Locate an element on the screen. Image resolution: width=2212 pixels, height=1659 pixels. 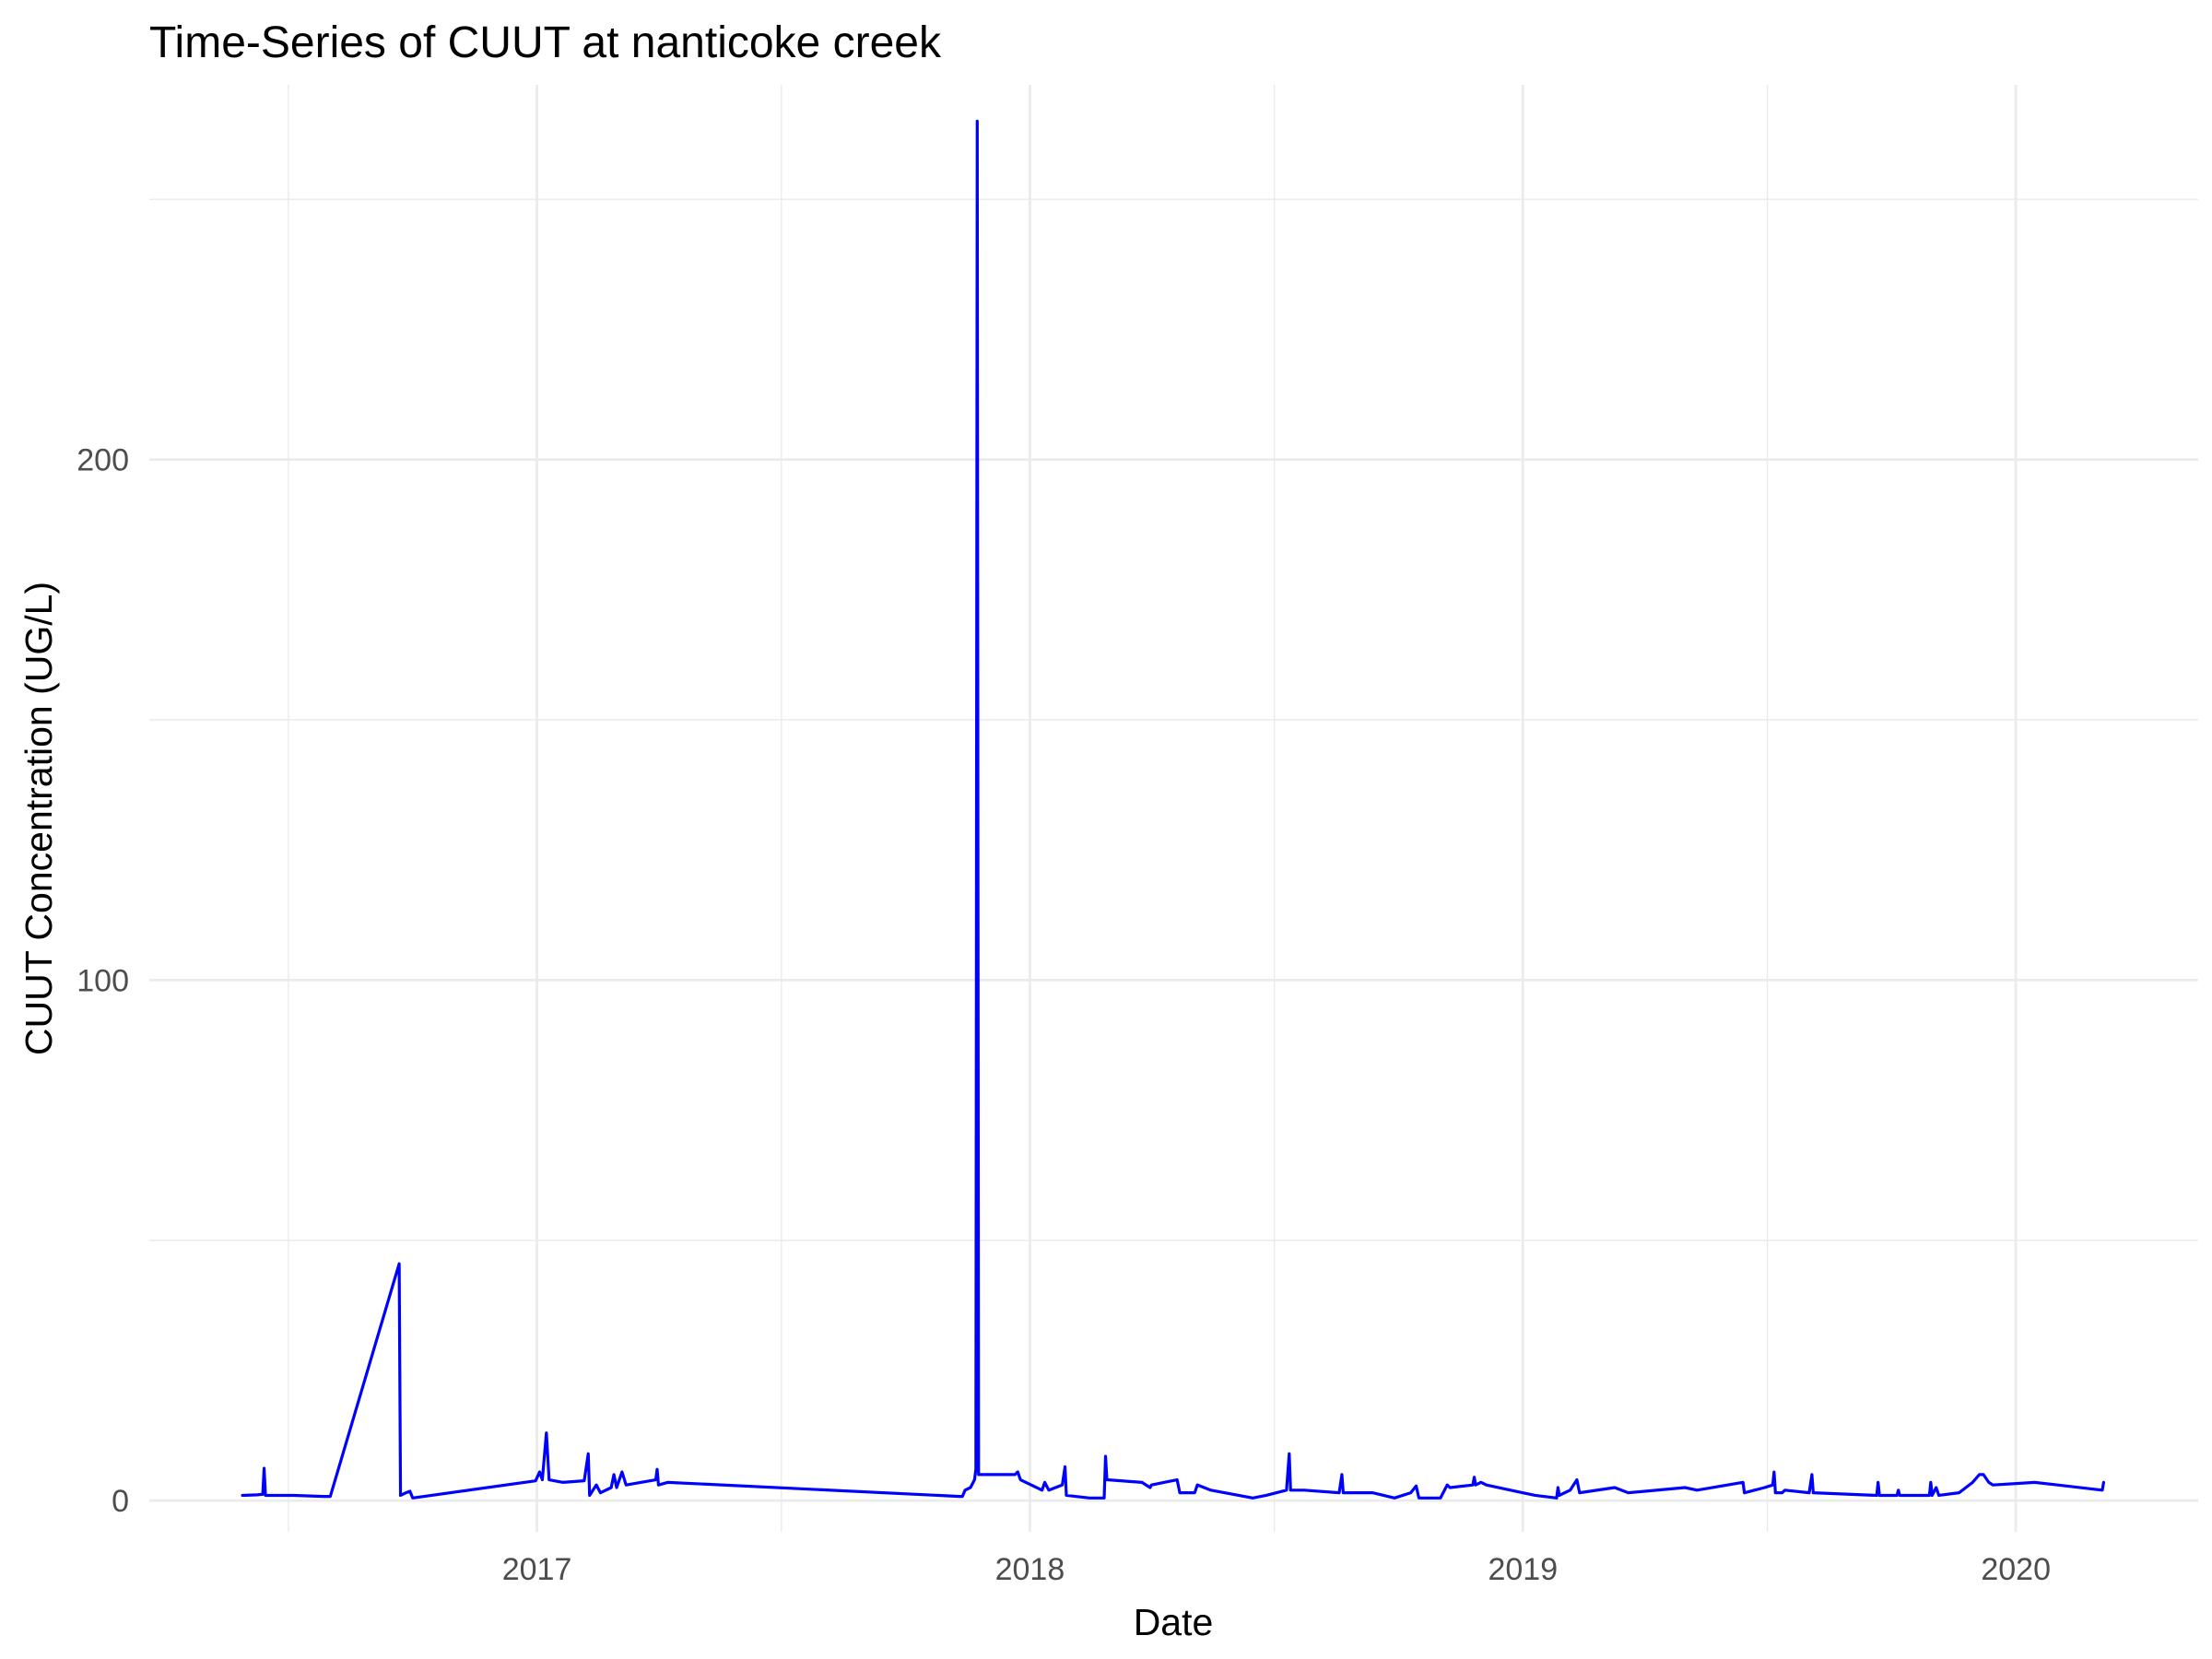
chart-title: Time-Series of CUUT at nanticoke creek is located at coordinates (545, 42).